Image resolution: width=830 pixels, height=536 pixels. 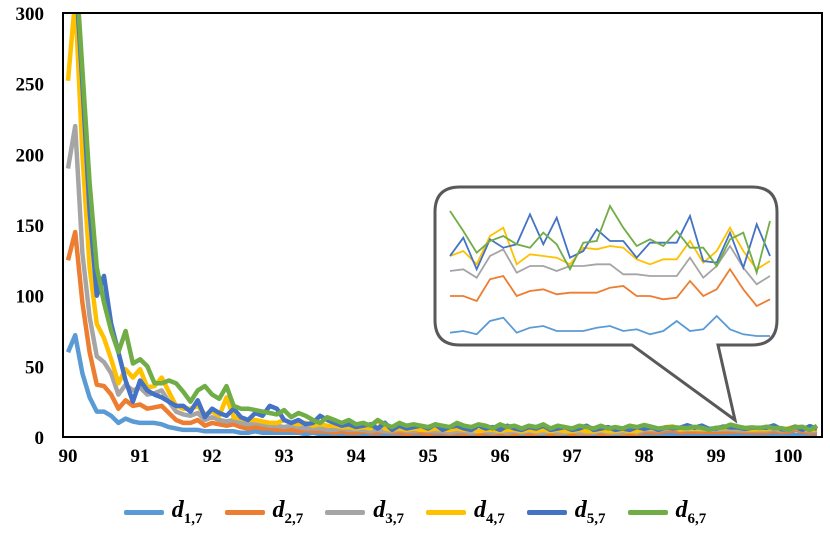 I want to click on legend-label-subscript: 4,7, so click(x=495, y=518).